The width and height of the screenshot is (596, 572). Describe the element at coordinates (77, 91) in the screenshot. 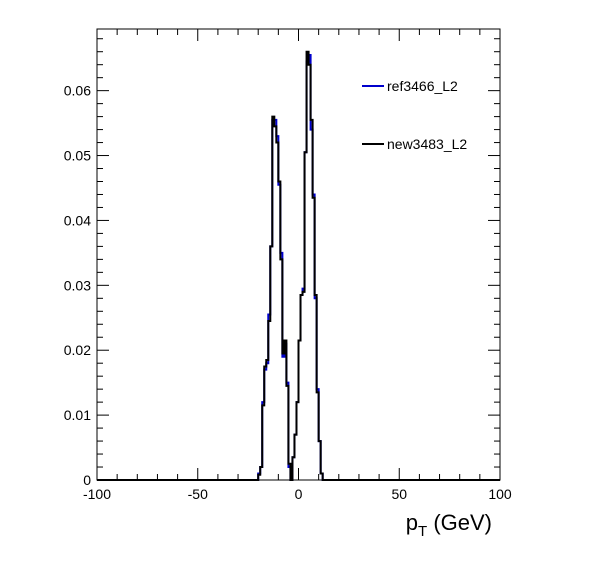

I see `y-tick-label: 0.06` at that location.